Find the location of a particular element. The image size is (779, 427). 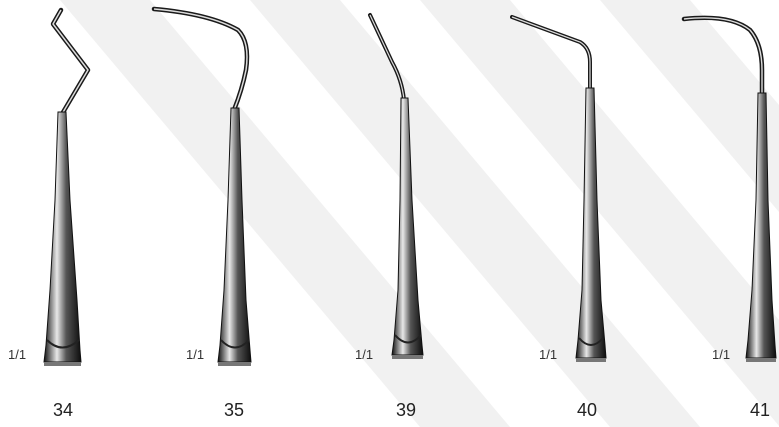

instrument-number: 39 is located at coordinates (406, 410).